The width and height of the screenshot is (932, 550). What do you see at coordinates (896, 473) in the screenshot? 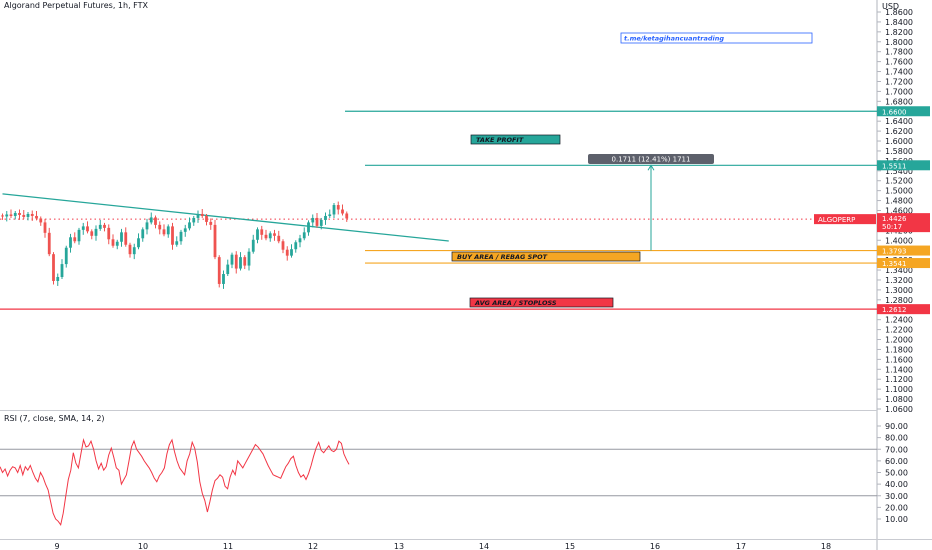
I see `rsi-tick-label: 50.00` at bounding box center [896, 473].